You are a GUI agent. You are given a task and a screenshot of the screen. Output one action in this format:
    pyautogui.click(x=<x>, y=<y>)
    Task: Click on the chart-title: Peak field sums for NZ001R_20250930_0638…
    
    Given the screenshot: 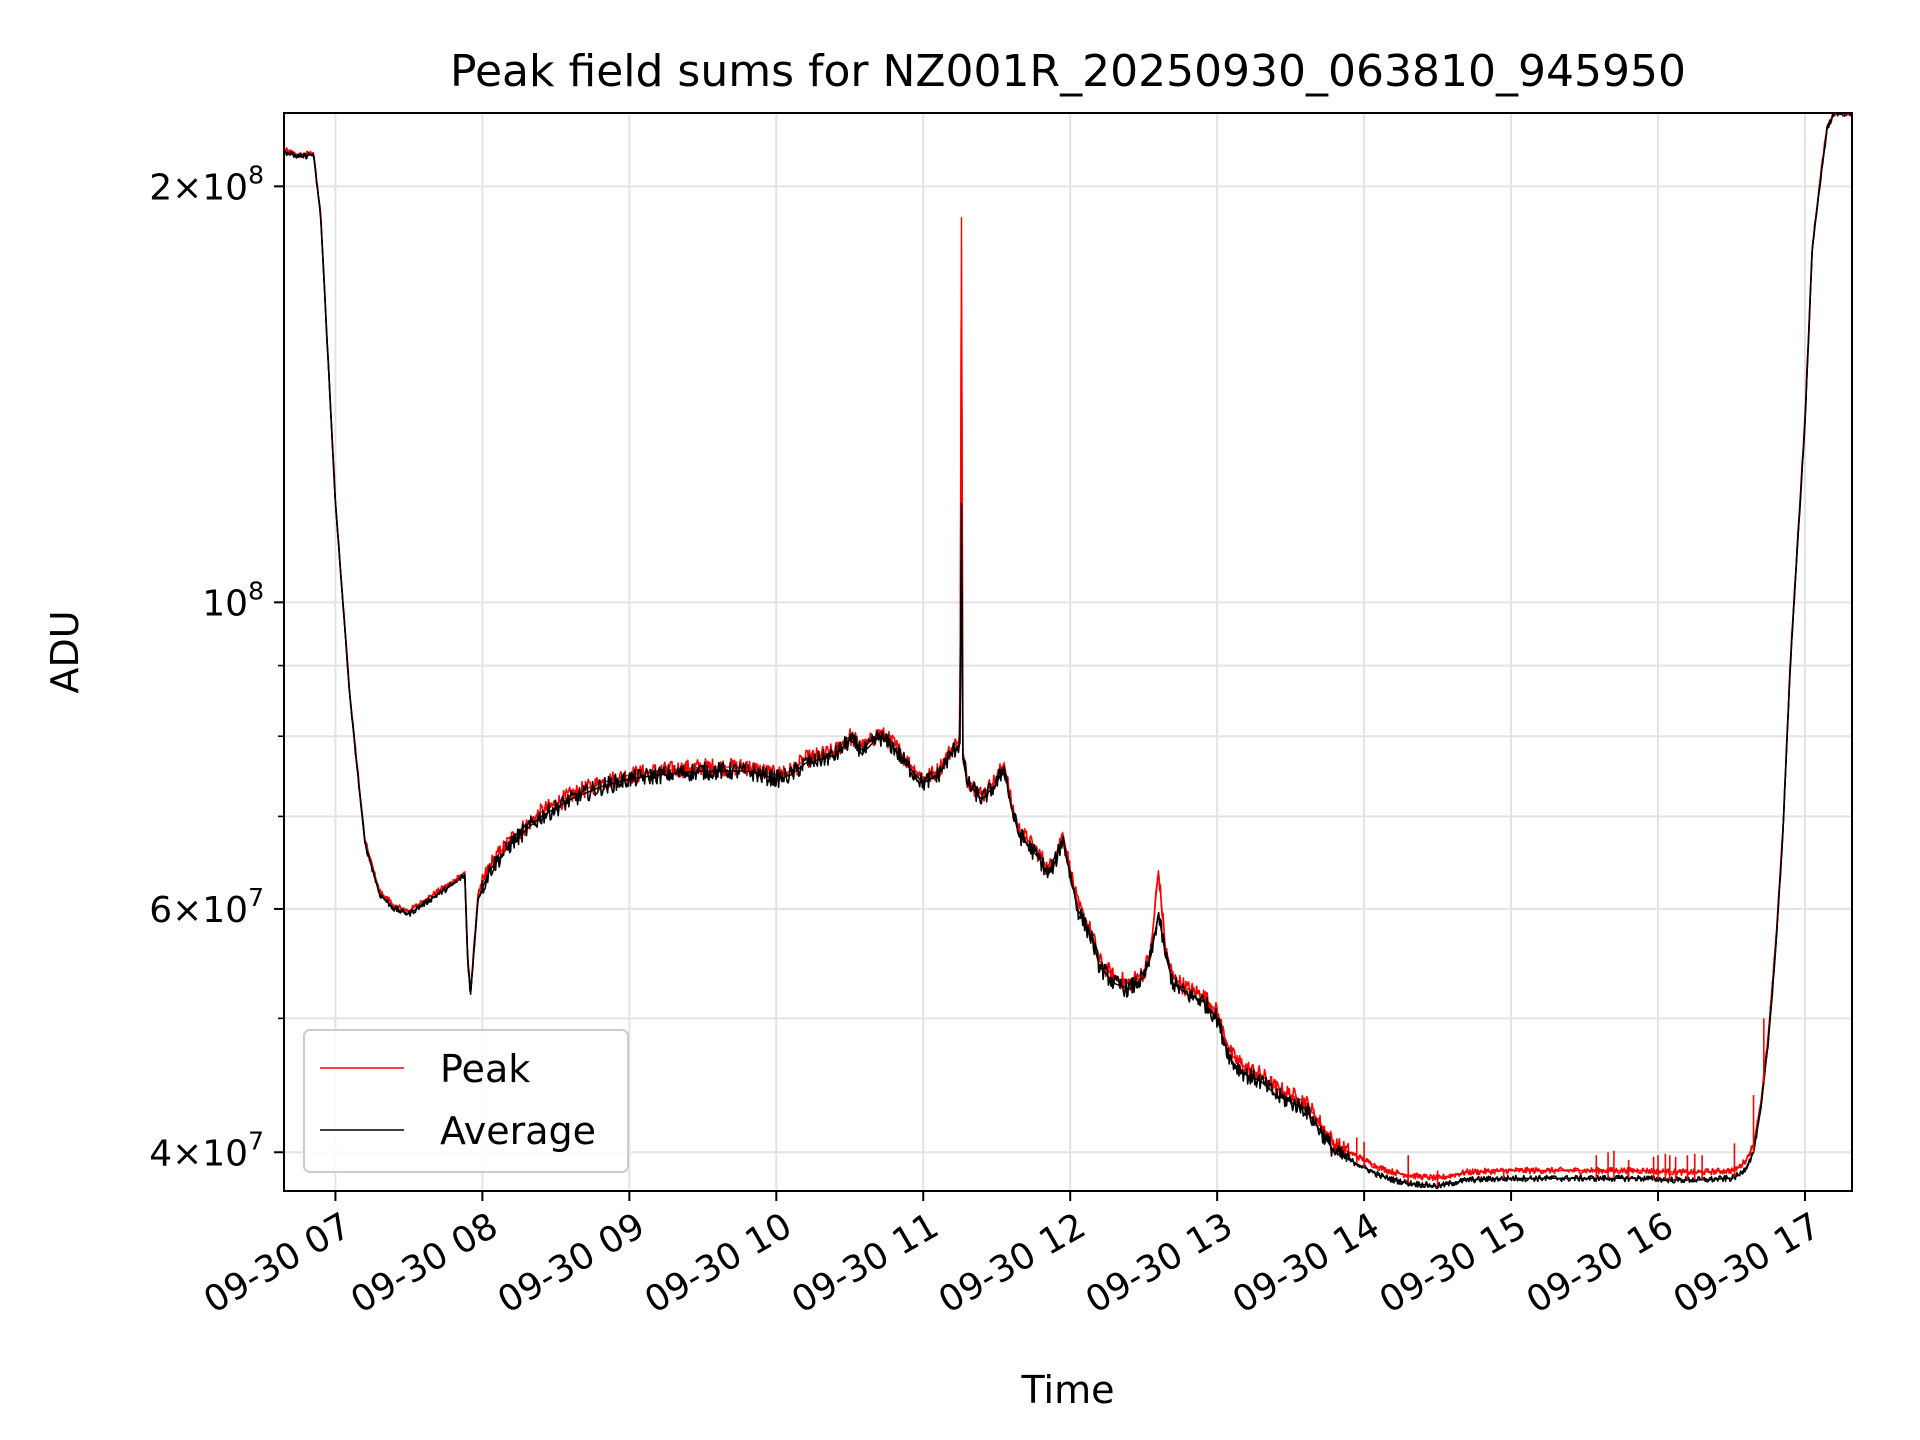 What is the action you would take?
    pyautogui.click(x=1068, y=71)
    